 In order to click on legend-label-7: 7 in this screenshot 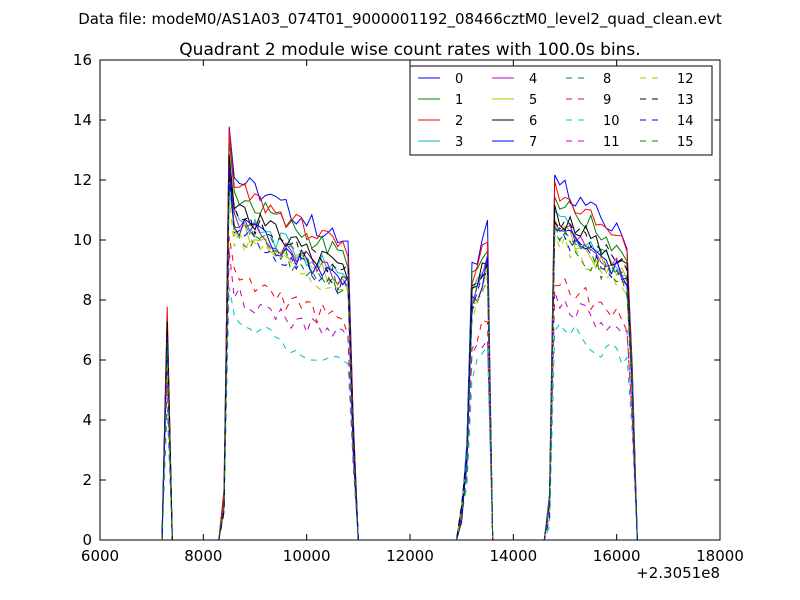, I will do `click(533, 142)`.